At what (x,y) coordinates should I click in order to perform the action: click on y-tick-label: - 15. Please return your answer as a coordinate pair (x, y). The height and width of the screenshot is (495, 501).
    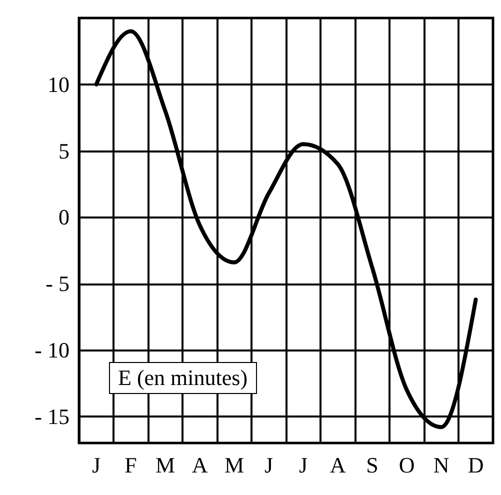
    Looking at the image, I should click on (52, 416).